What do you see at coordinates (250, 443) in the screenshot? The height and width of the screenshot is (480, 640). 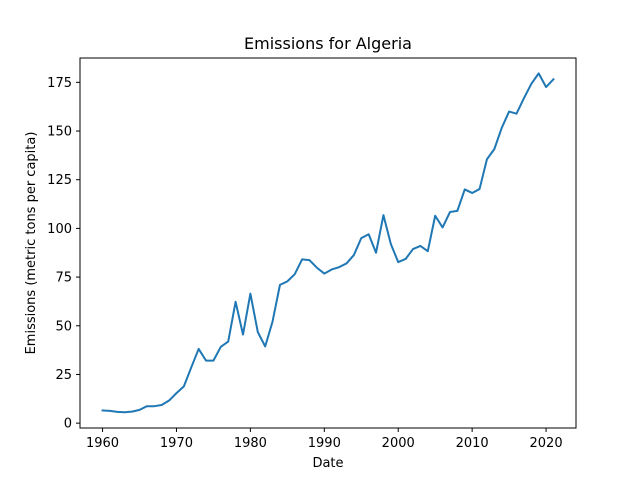 I see `x-tick-label-1980: 1980` at bounding box center [250, 443].